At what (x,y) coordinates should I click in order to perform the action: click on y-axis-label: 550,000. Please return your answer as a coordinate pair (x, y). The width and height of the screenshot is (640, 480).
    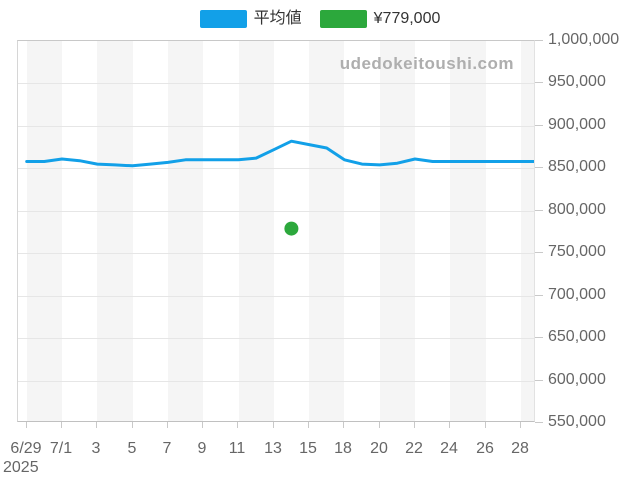
    Looking at the image, I should click on (577, 421).